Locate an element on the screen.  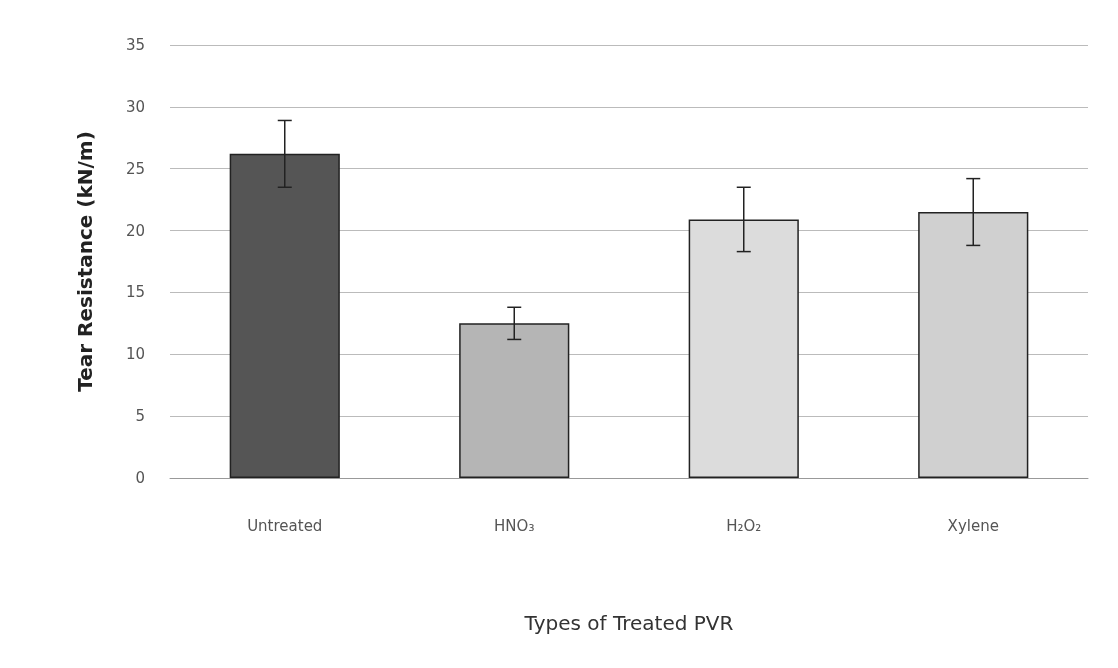
x-tick-label: H₂O₂ is located at coordinates (744, 525).